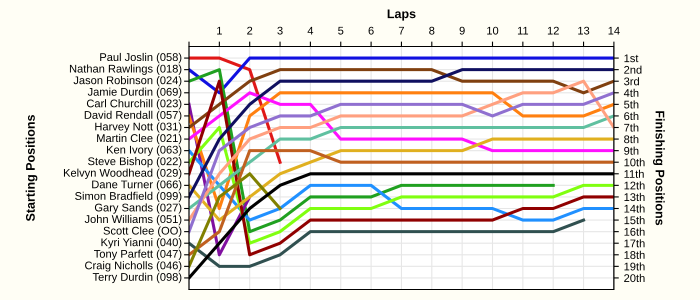 The height and width of the screenshot is (300, 700). Describe the element at coordinates (631, 81) in the screenshot. I see `y2-tick-label: 3rd` at that location.